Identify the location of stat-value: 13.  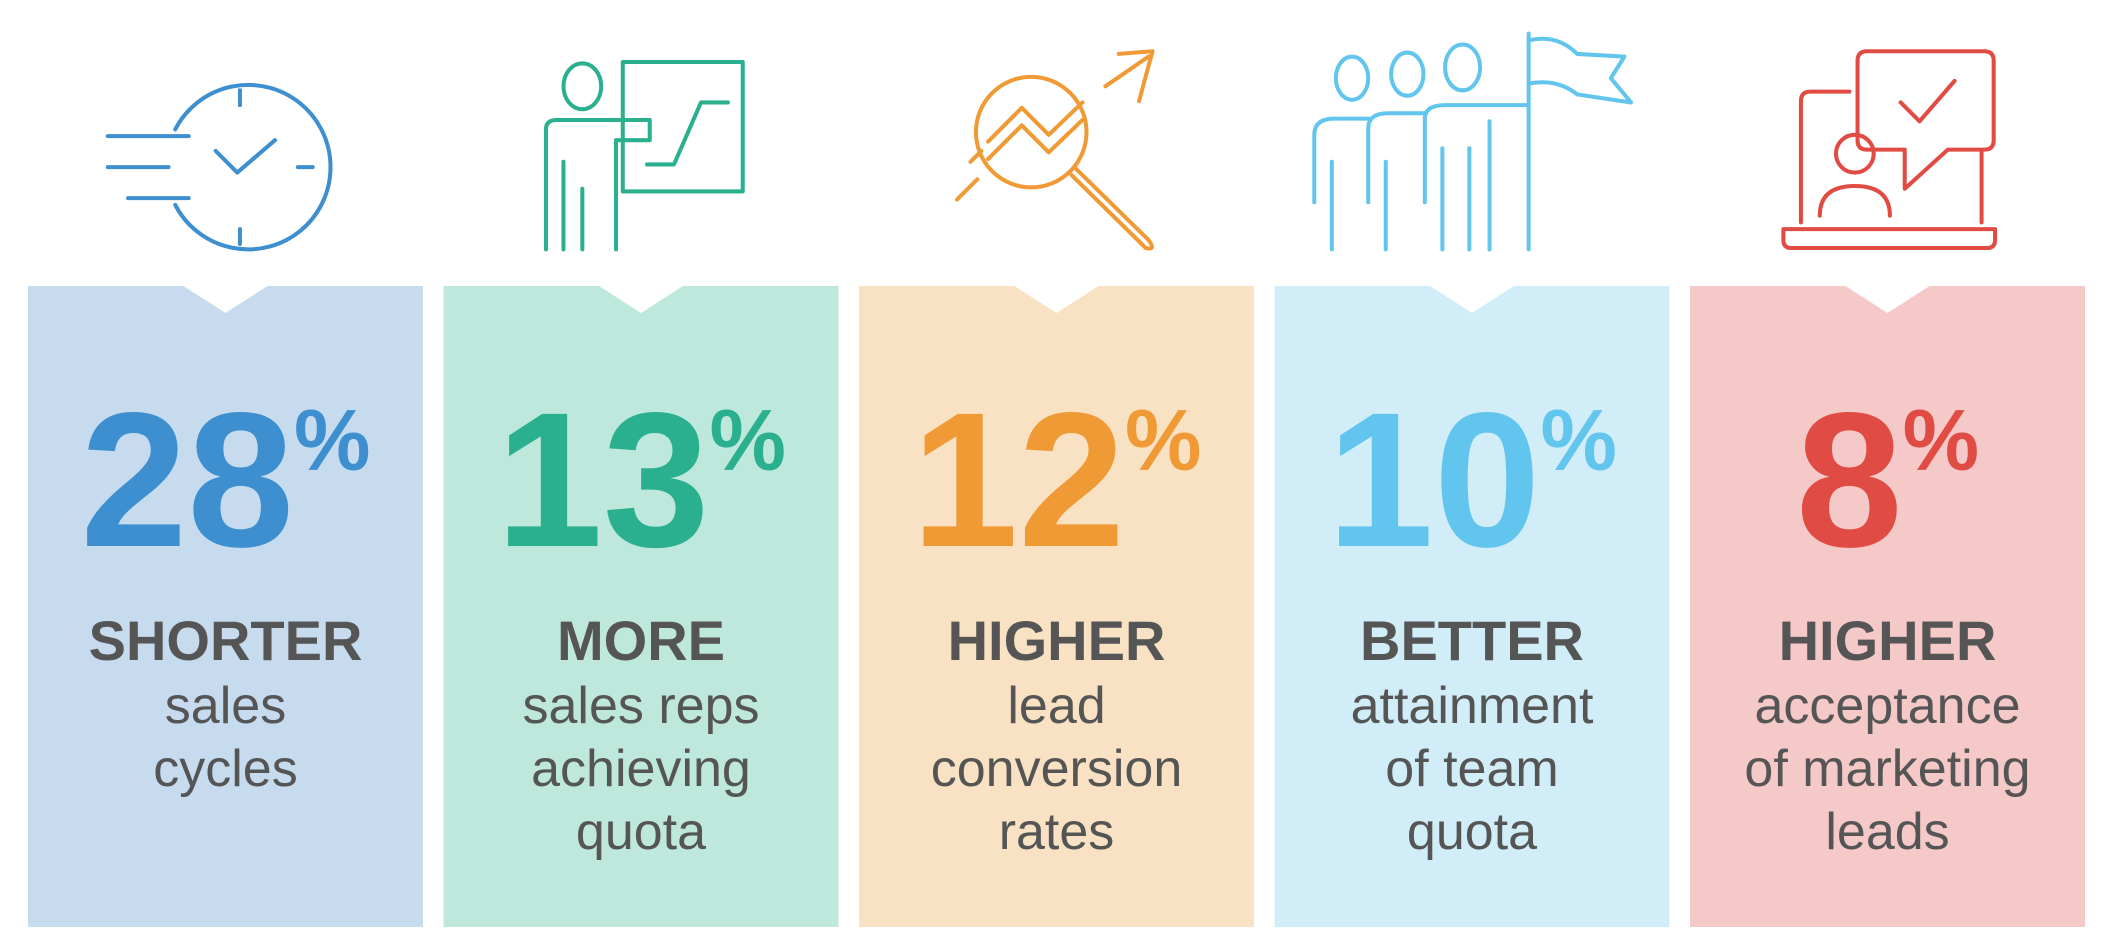
(603, 479).